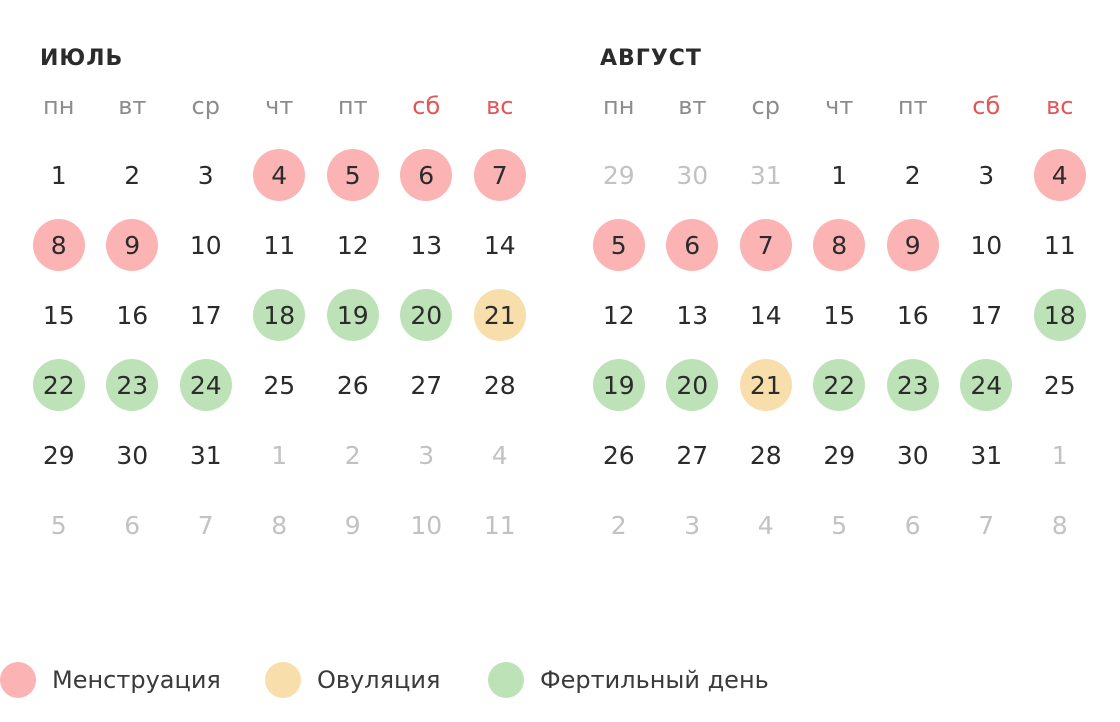  I want to click on day-number: 9, so click(352, 525).